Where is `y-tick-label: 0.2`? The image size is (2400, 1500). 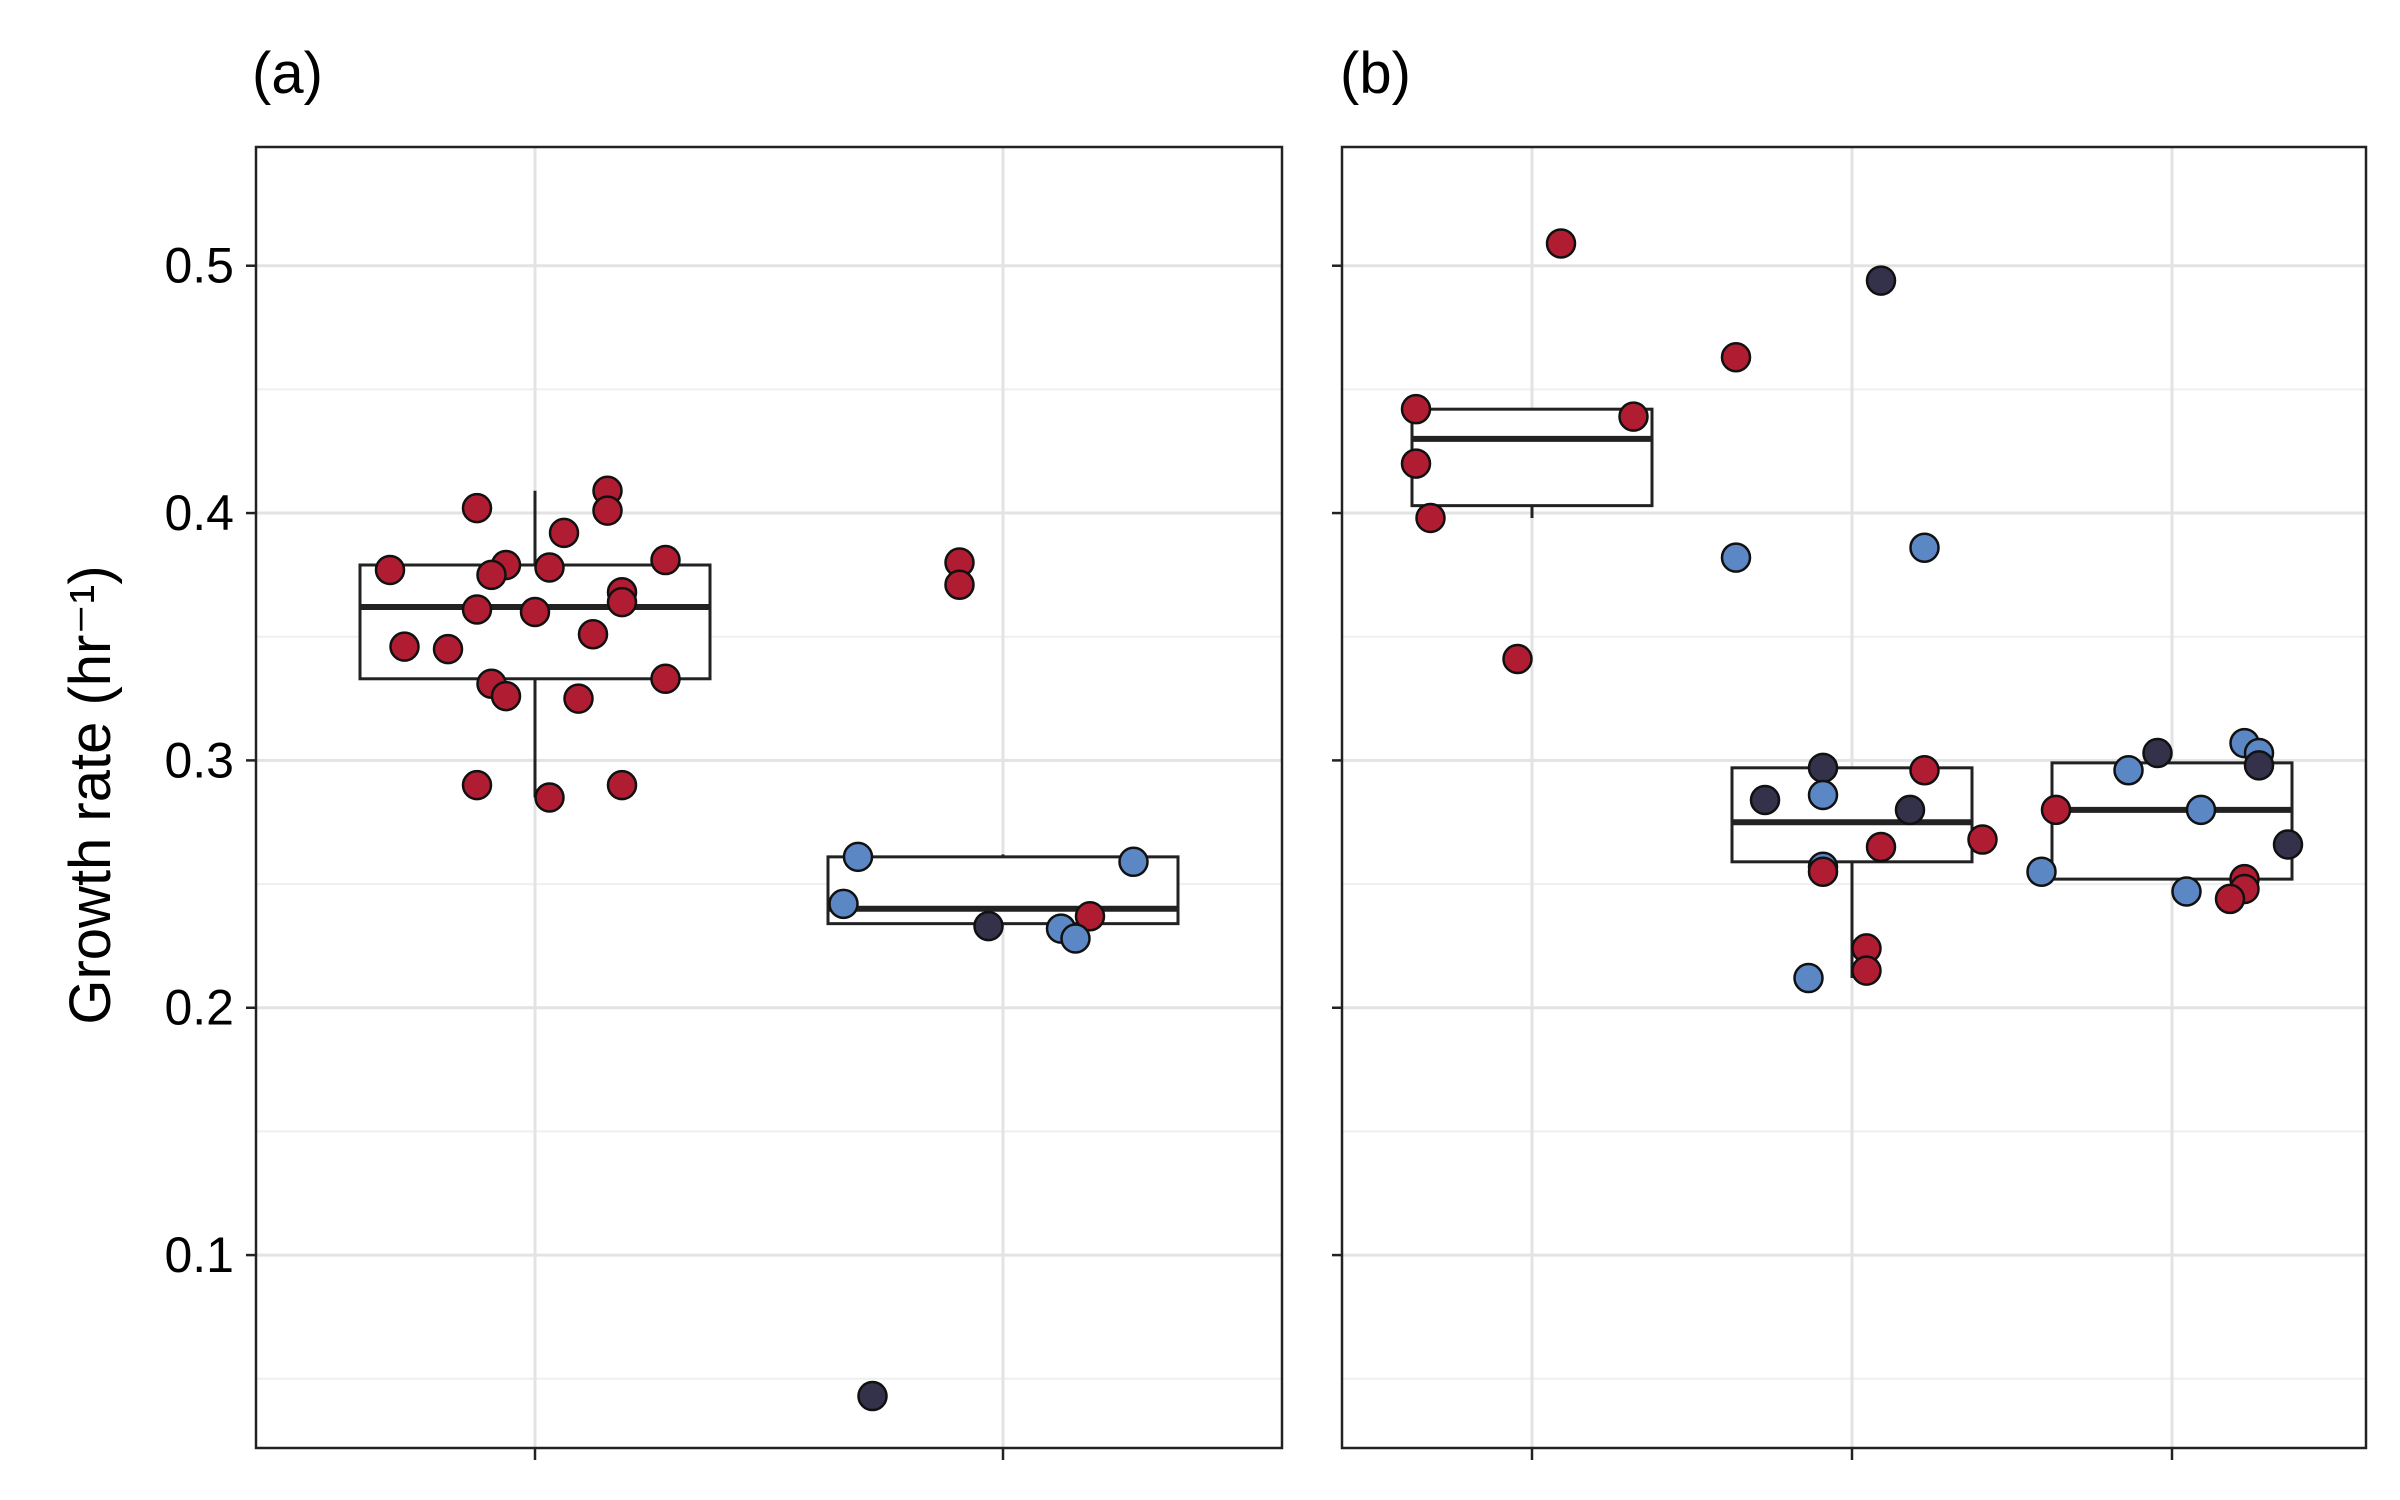 y-tick-label: 0.2 is located at coordinates (199, 1008).